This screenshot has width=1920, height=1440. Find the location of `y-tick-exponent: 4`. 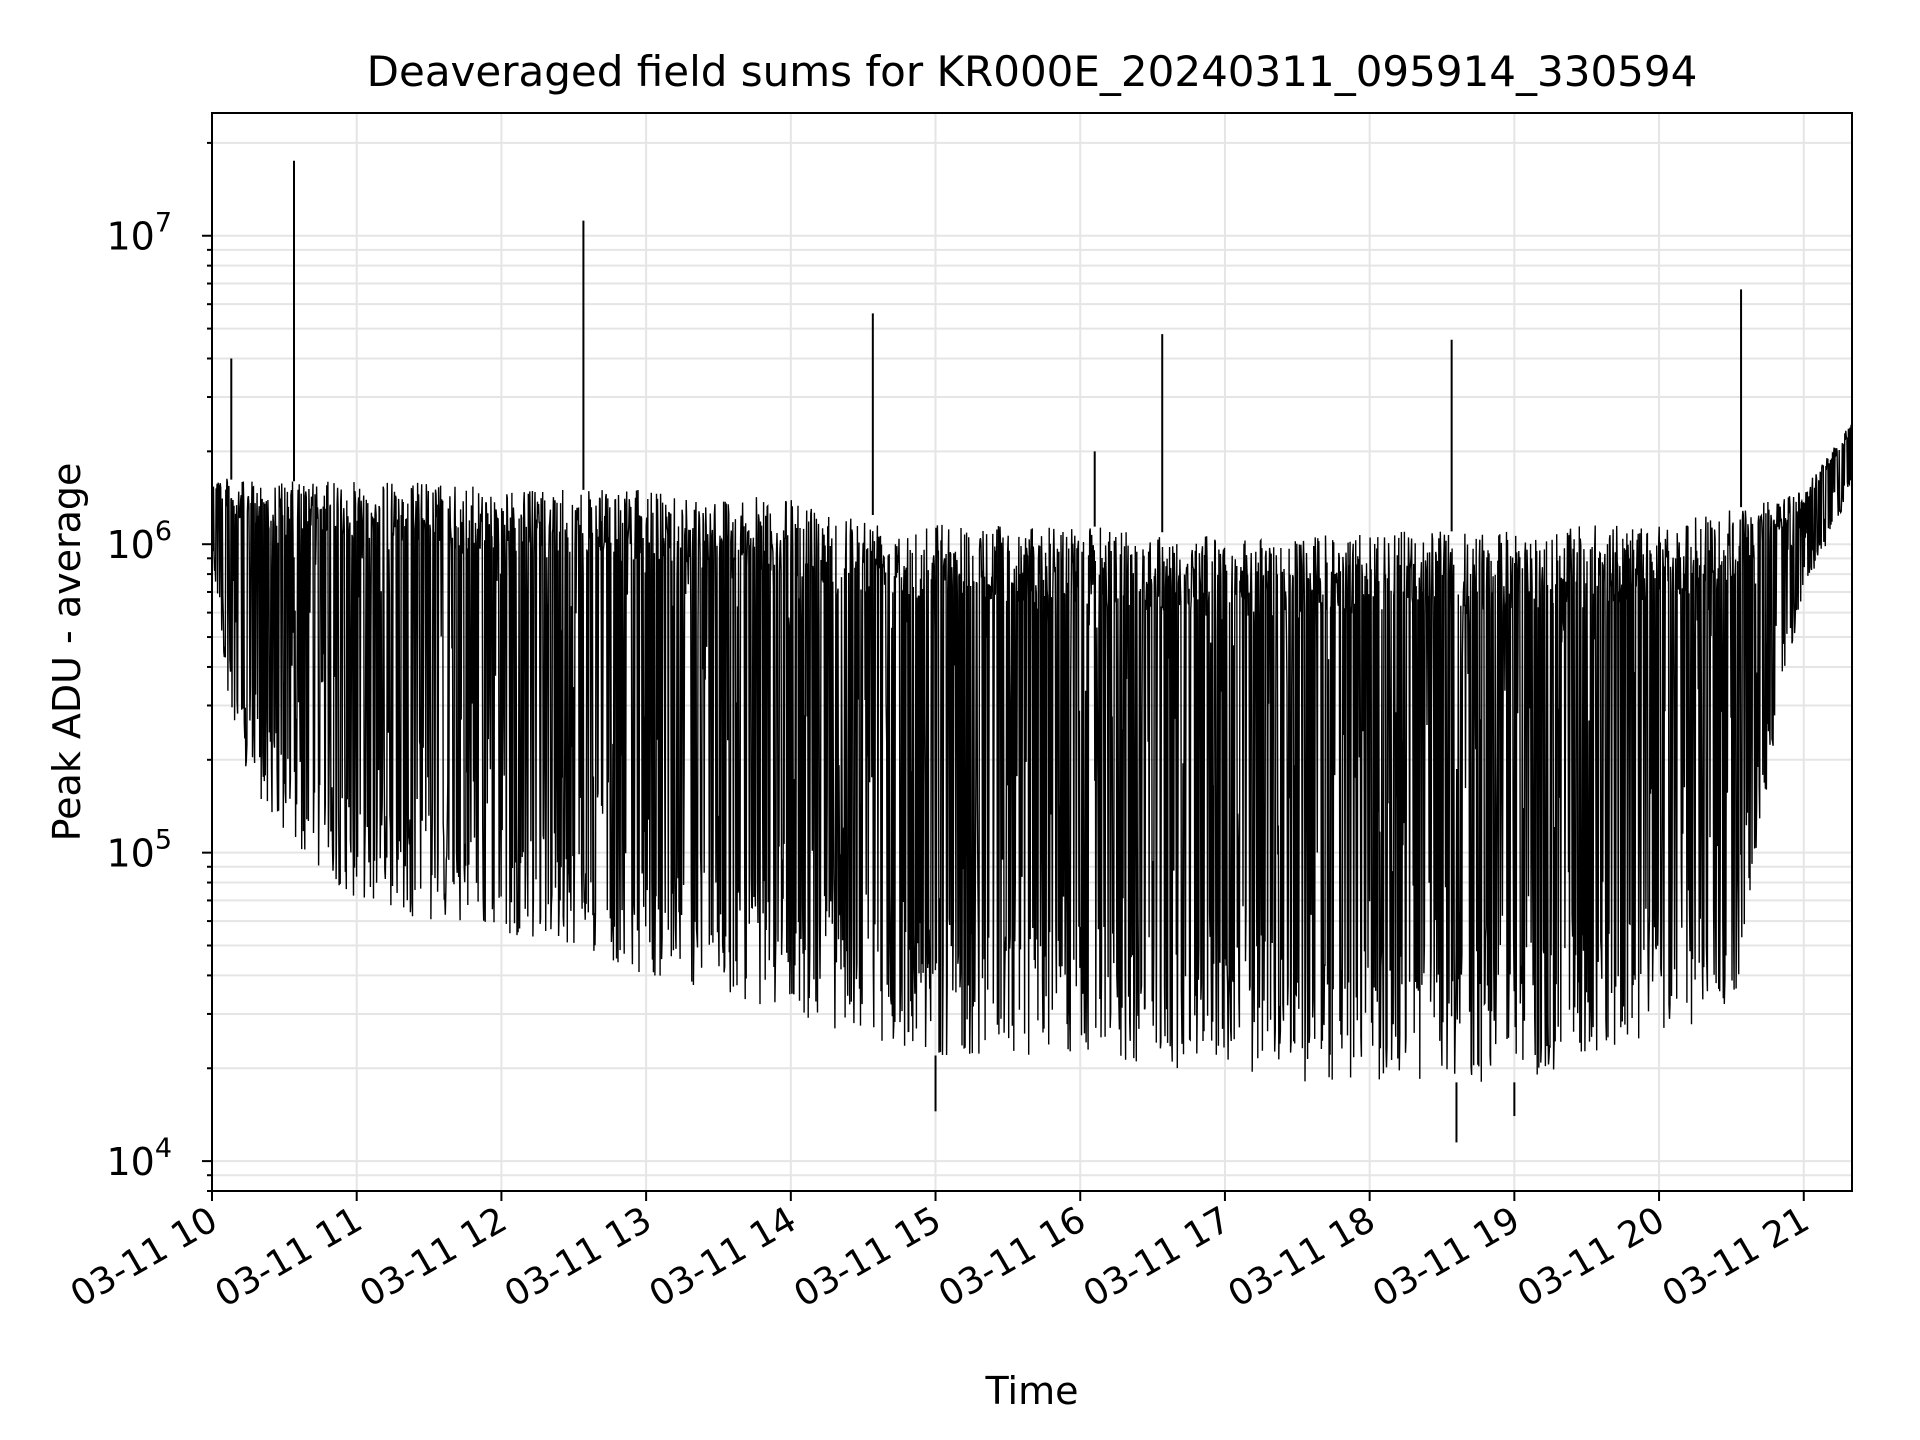

y-tick-exponent: 4 is located at coordinates (163, 1148).